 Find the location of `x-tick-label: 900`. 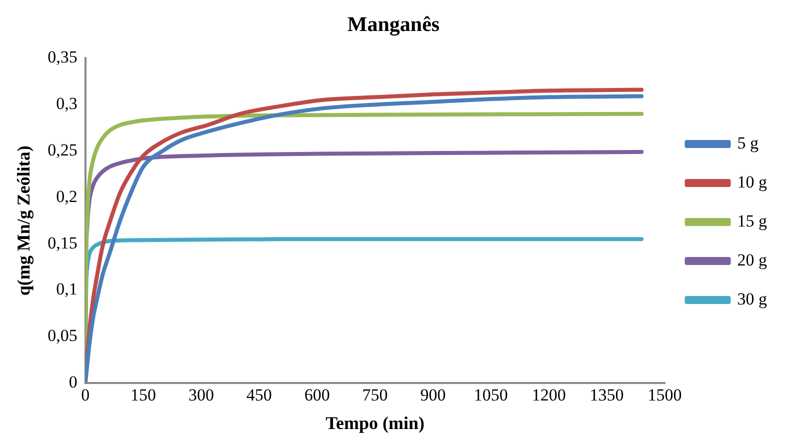

x-tick-label: 900 is located at coordinates (433, 395).